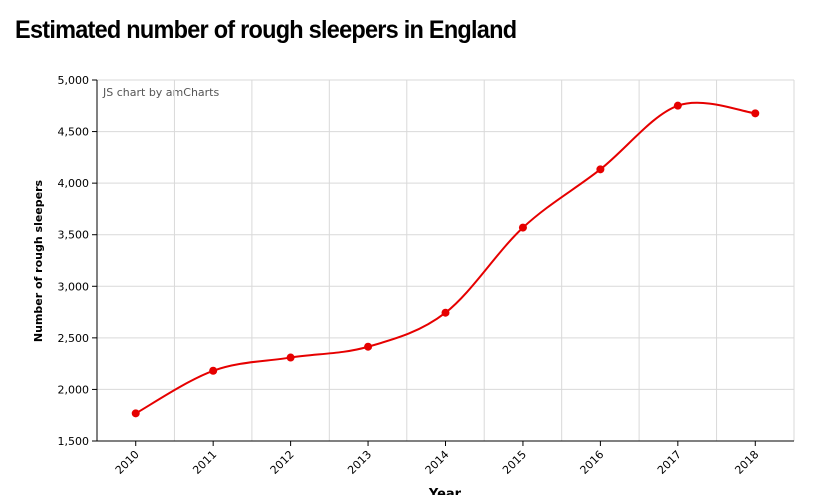 This screenshot has width=834, height=495. Describe the element at coordinates (445, 491) in the screenshot. I see `x-axis-label: Year` at that location.